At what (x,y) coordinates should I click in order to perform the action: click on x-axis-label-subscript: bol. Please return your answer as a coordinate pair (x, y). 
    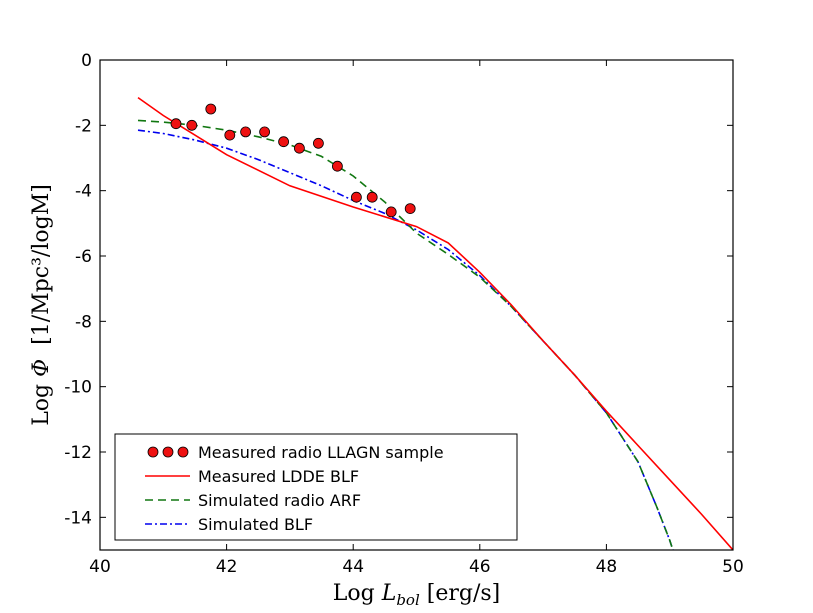
    Looking at the image, I should click on (408, 600).